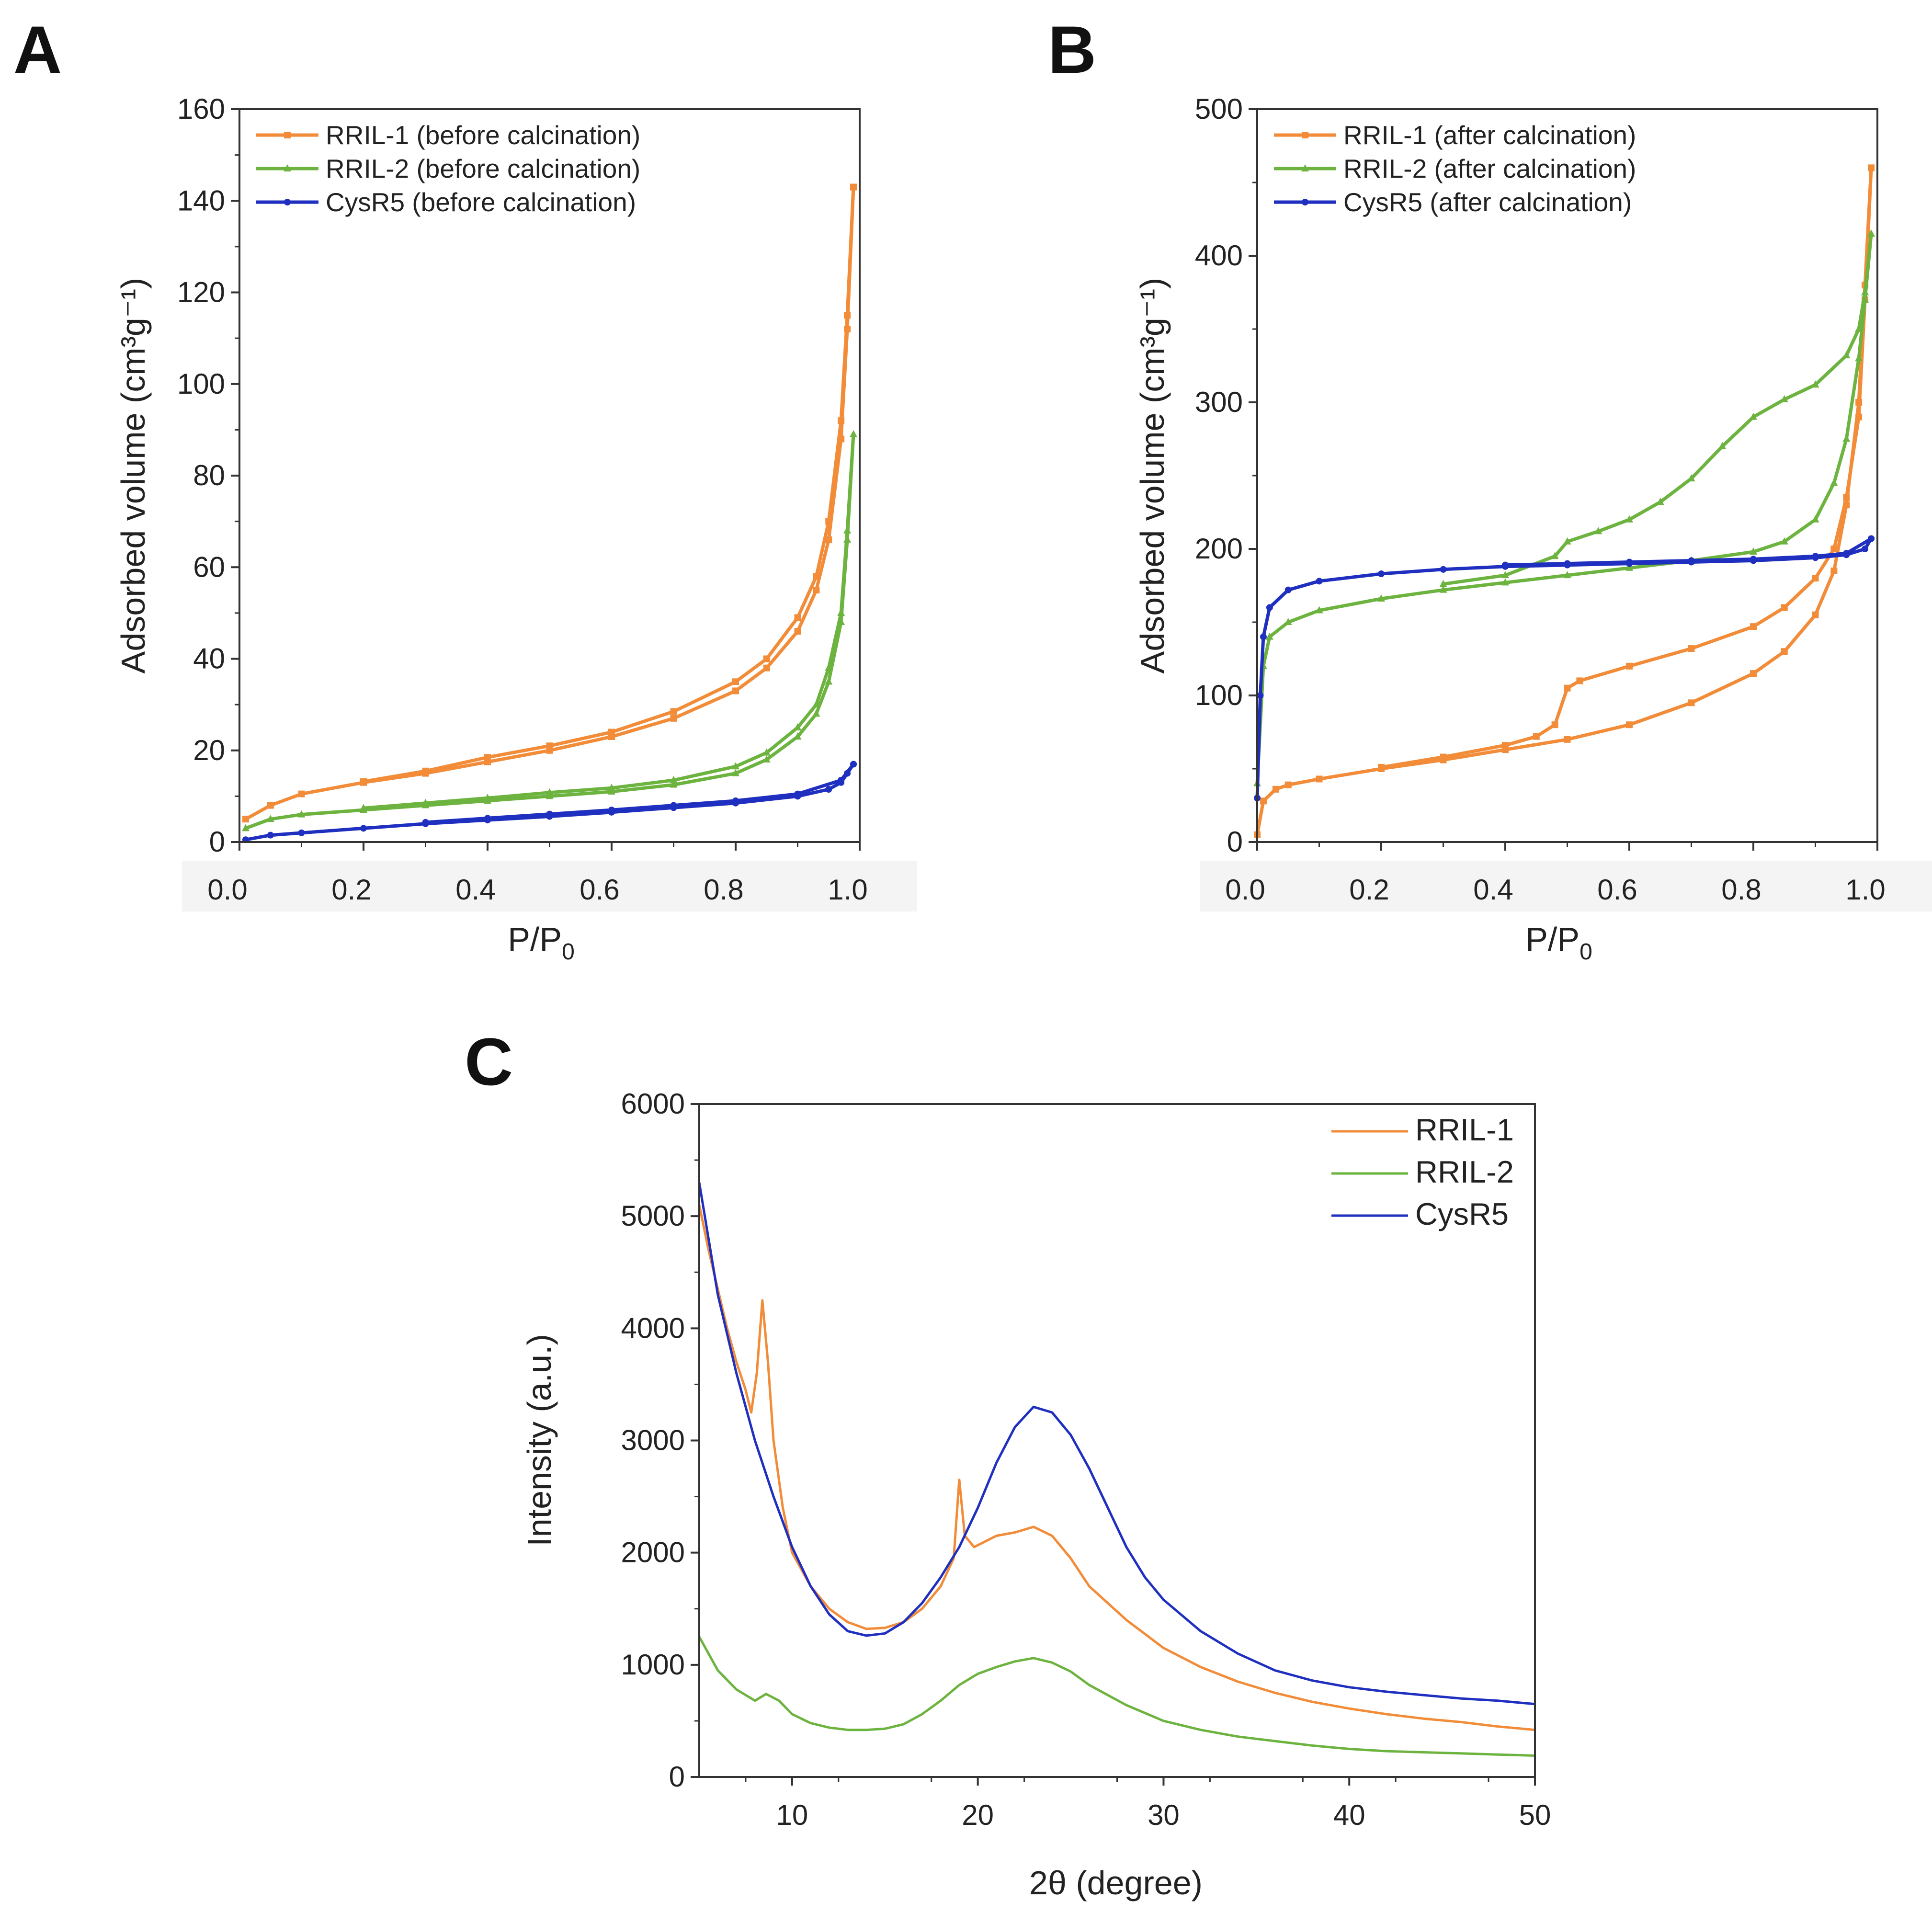 The image size is (1932, 1924). What do you see at coordinates (848, 890) in the screenshot?
I see `panel-a-x-tick-label: 1.0` at bounding box center [848, 890].